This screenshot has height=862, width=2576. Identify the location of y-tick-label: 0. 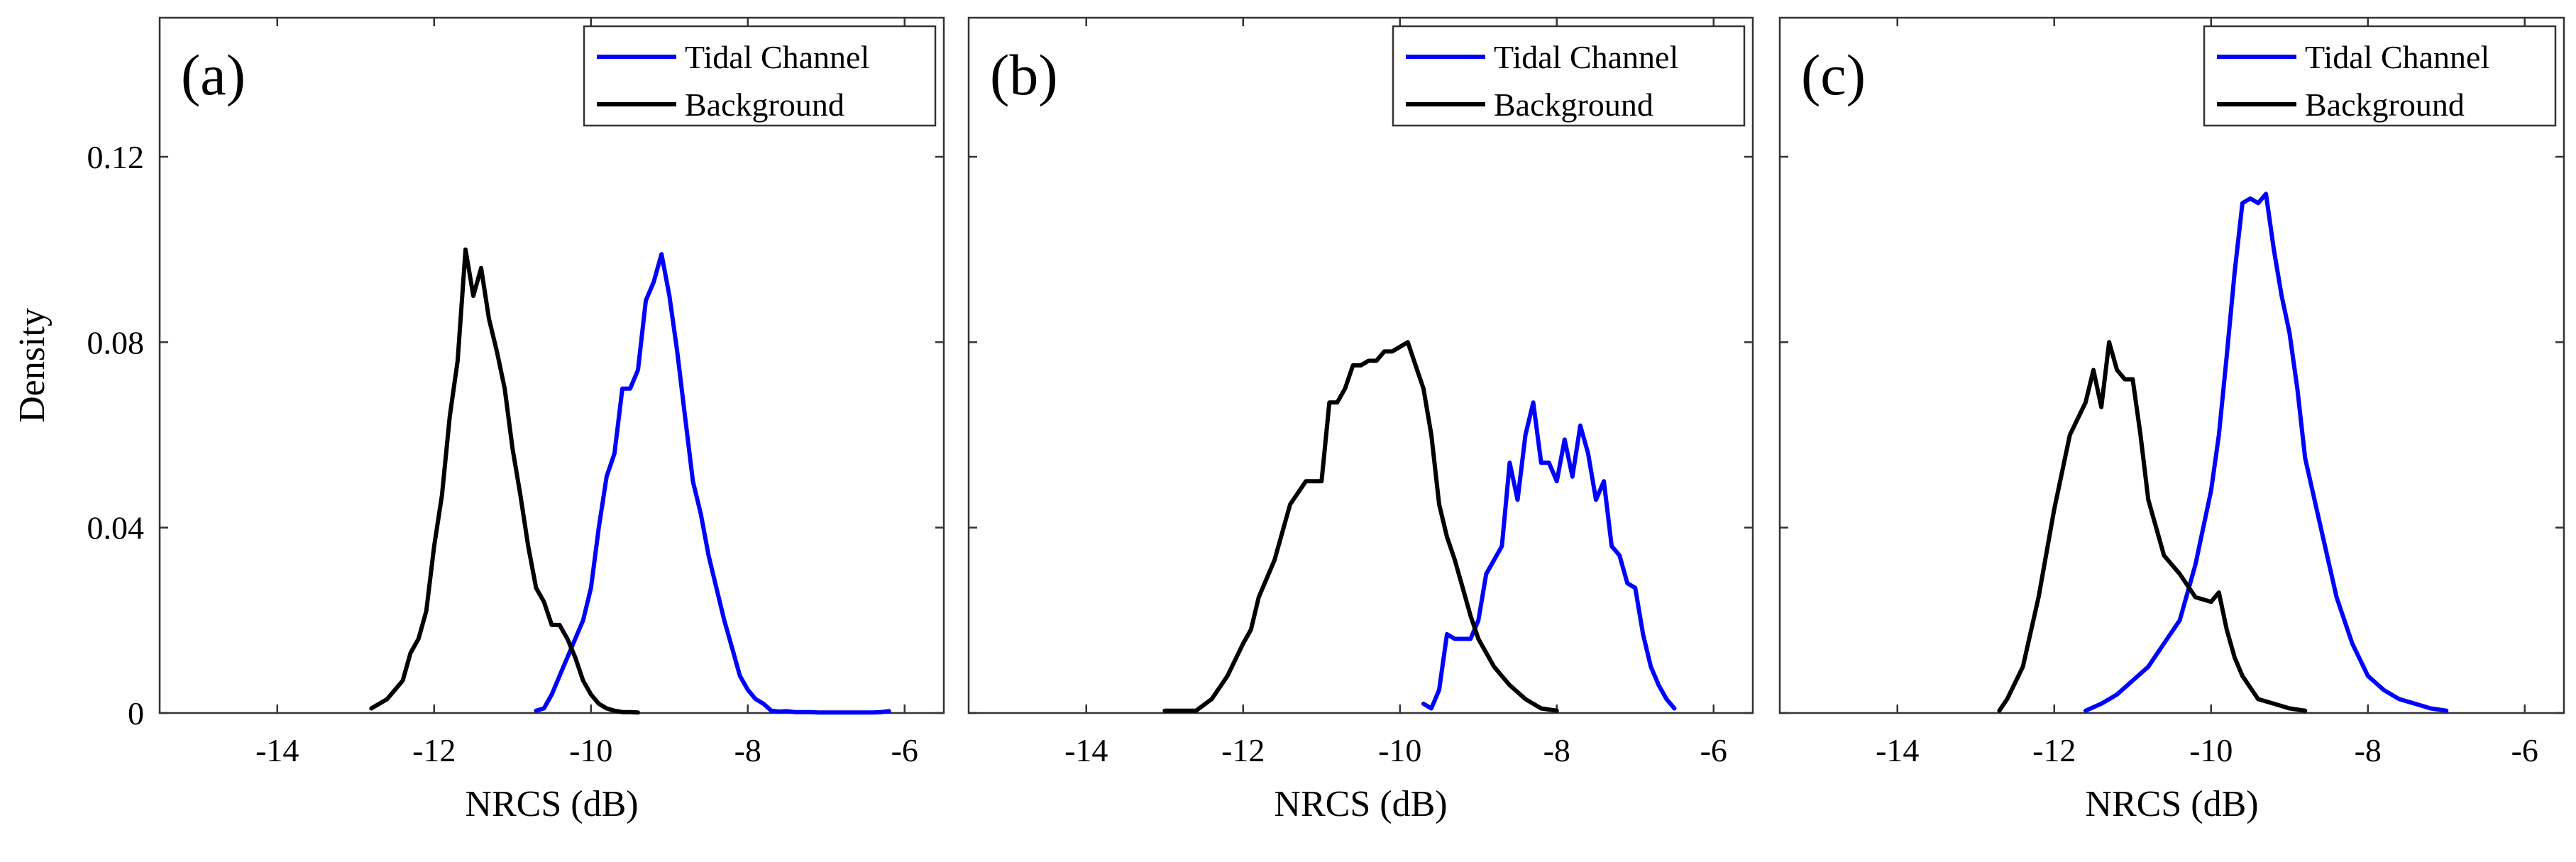
(136, 713).